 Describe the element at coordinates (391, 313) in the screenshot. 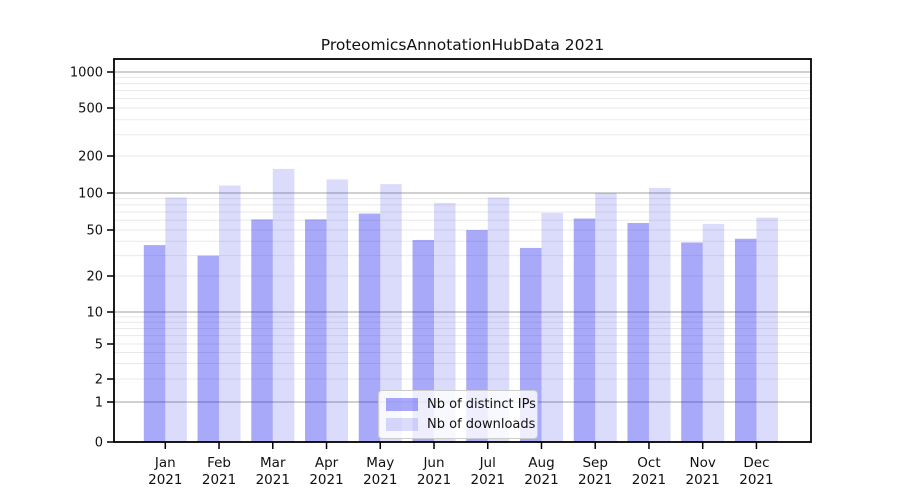

I see `bar-downloads-may` at that location.